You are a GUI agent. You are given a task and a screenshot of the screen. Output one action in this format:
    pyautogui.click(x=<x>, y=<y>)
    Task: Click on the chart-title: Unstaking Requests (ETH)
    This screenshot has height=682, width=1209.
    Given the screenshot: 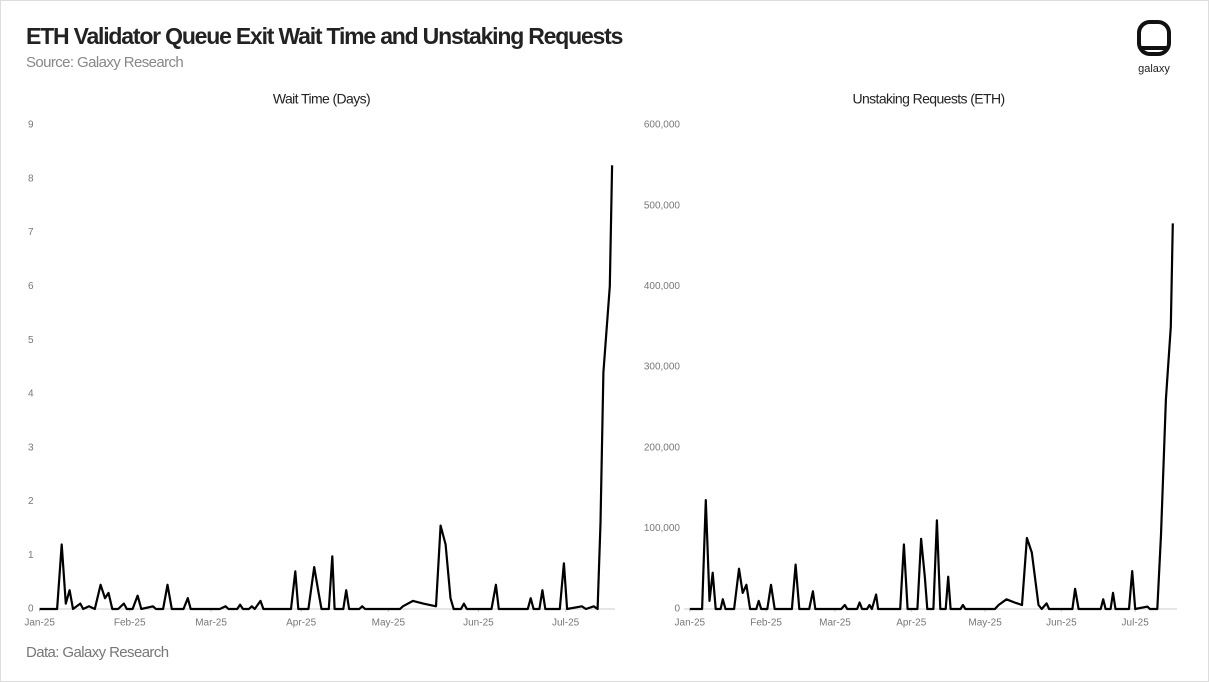 What is the action you would take?
    pyautogui.click(x=928, y=99)
    